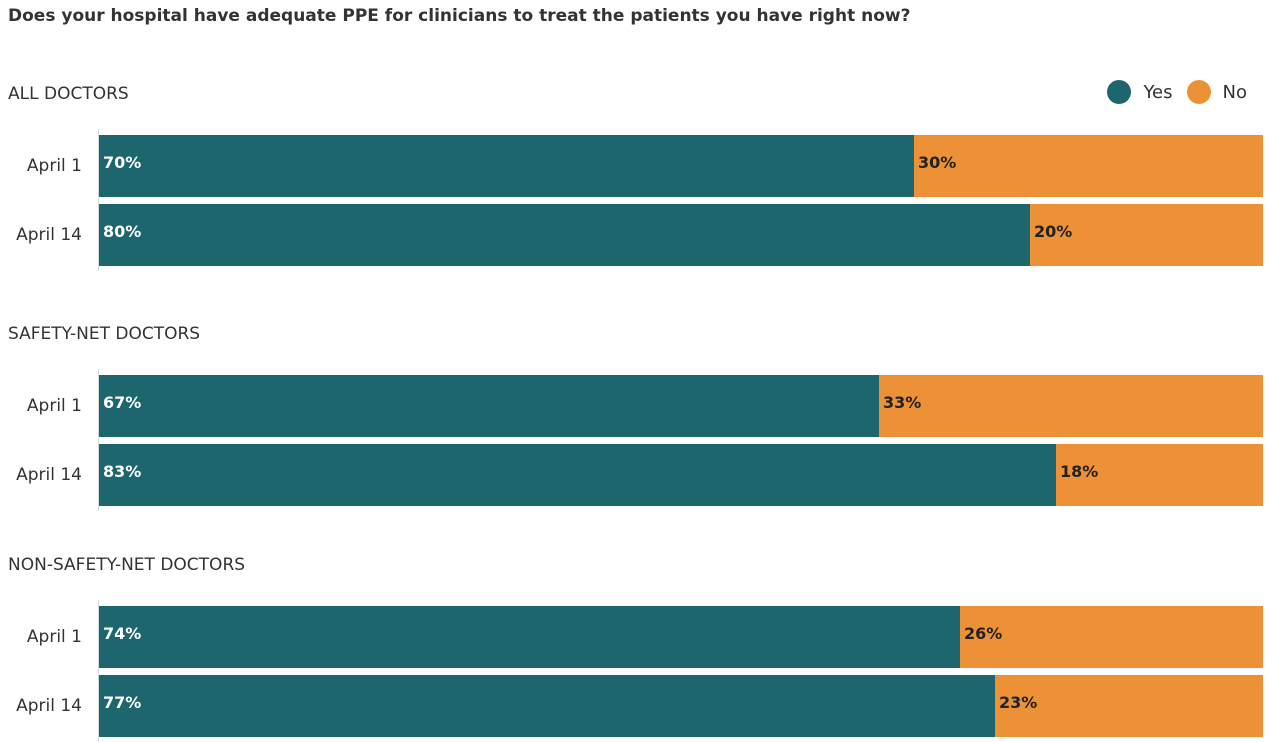 Image resolution: width=1269 pixels, height=742 pixels. What do you see at coordinates (68, 94) in the screenshot?
I see `group-title: ALL DOCTORS` at bounding box center [68, 94].